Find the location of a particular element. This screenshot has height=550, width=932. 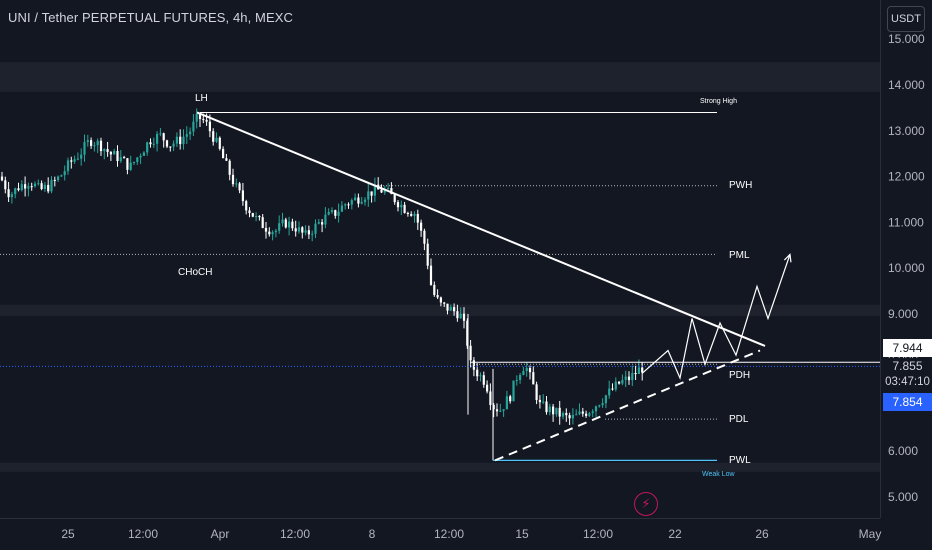

tradingview-bolt-icon: ⚡ is located at coordinates (646, 504).